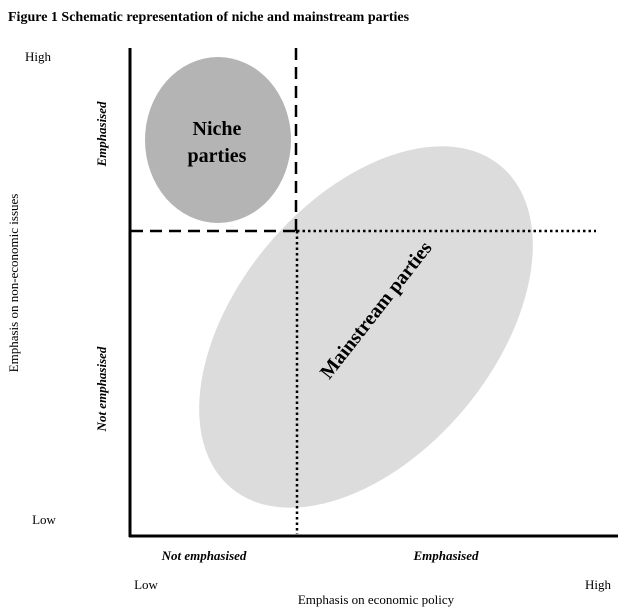 Image resolution: width=624 pixels, height=614 pixels. What do you see at coordinates (204, 555) in the screenshot?
I see `x-zone-not-emphasised: Not emphasised` at bounding box center [204, 555].